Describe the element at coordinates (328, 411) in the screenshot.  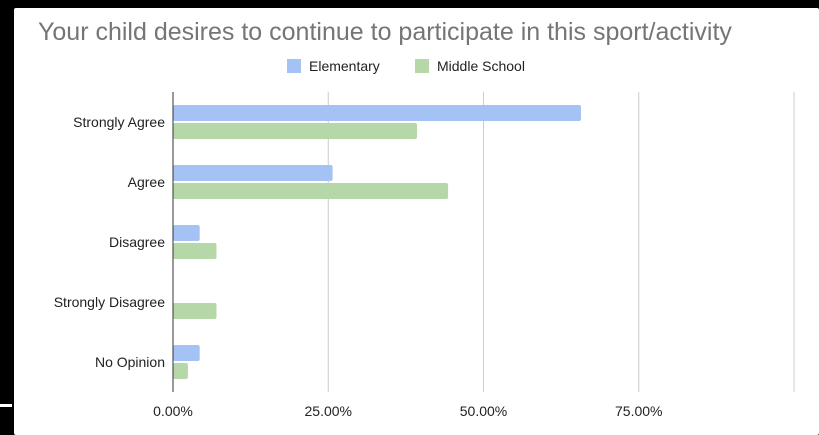
I see `x-tick-label: 25.00%` at that location.